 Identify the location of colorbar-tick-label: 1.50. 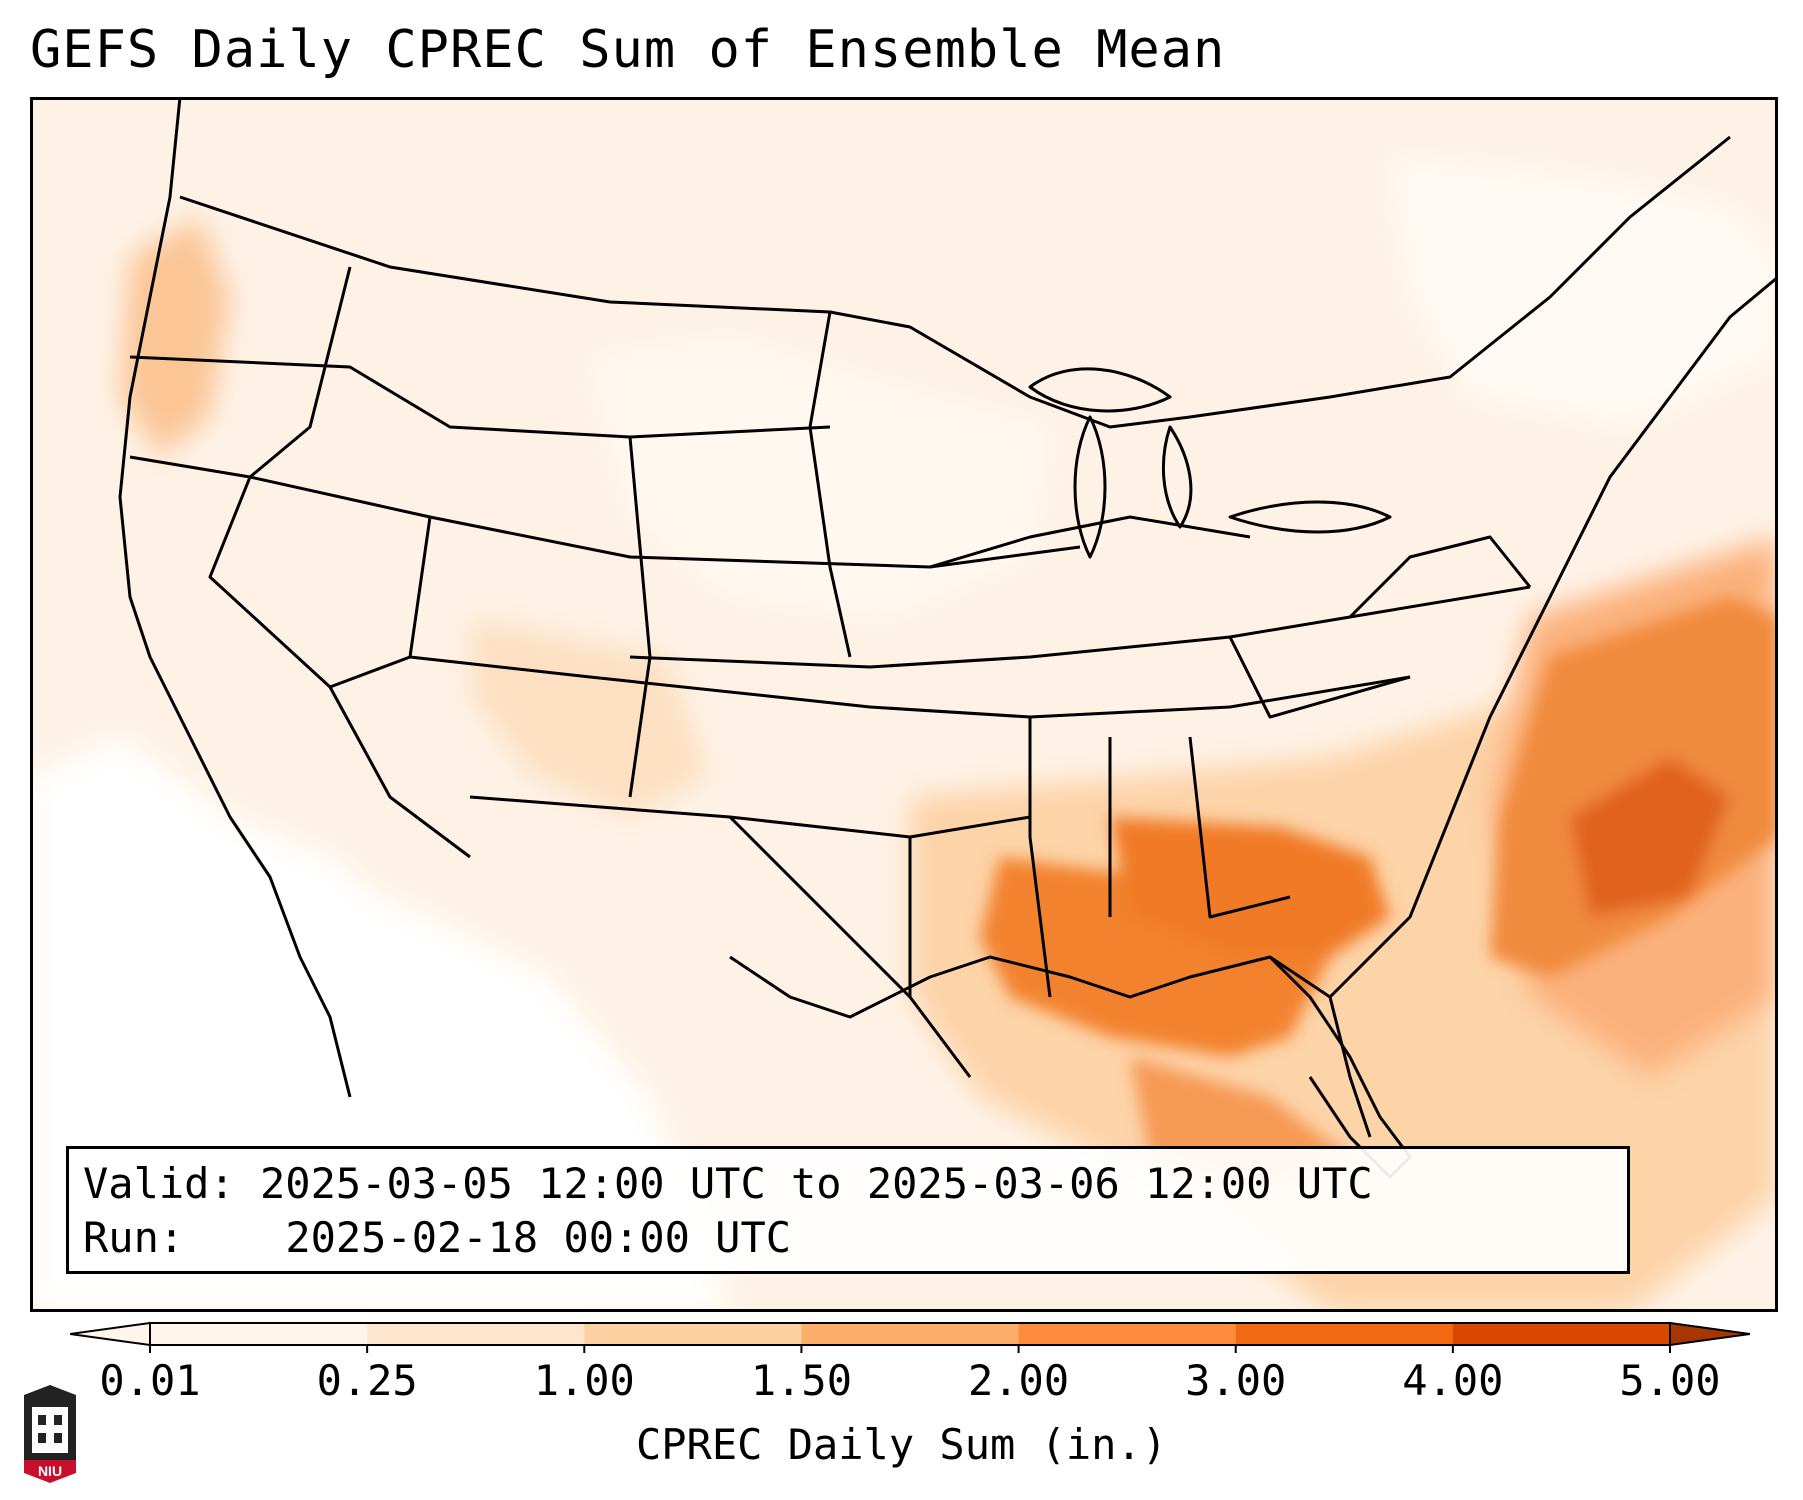
(801, 1380).